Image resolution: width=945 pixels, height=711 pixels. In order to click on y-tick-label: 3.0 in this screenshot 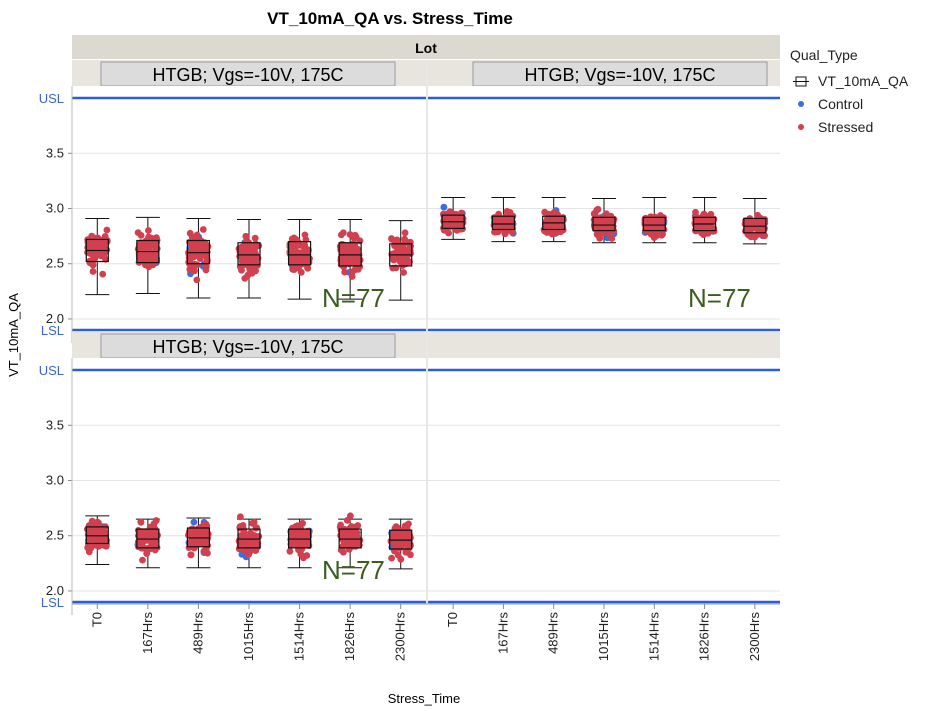, I will do `click(55, 208)`.